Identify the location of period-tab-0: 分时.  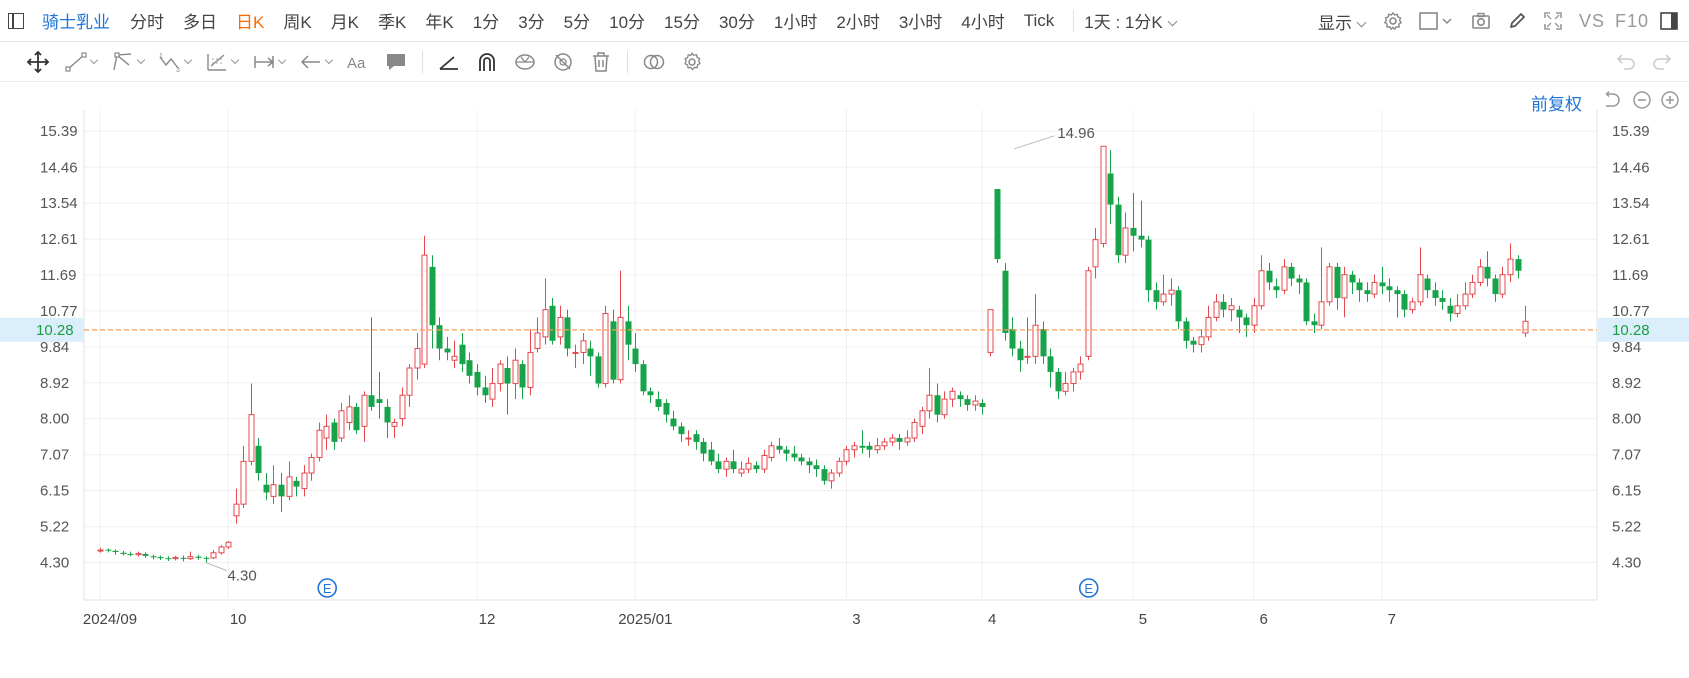
(147, 22).